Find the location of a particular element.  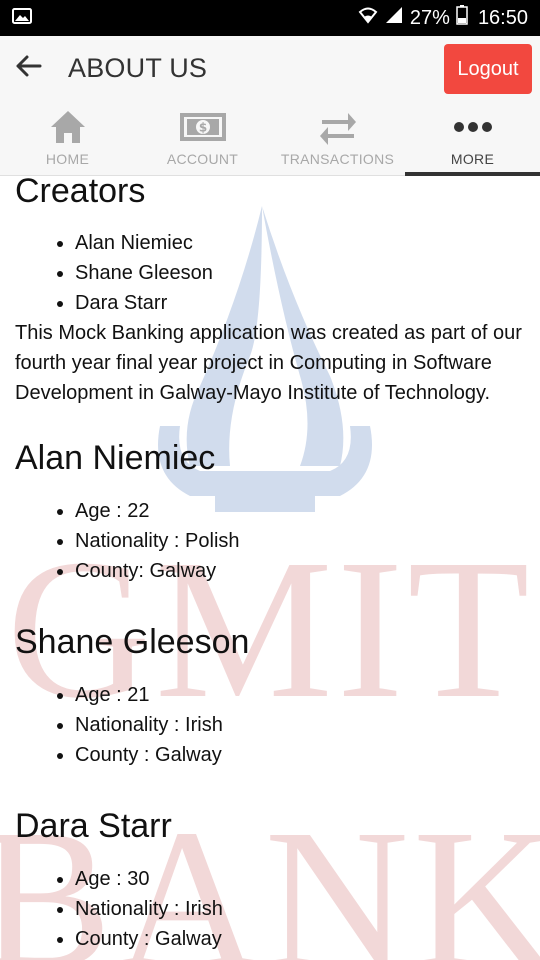

list-item: Shane Gleeson is located at coordinates (300, 273).